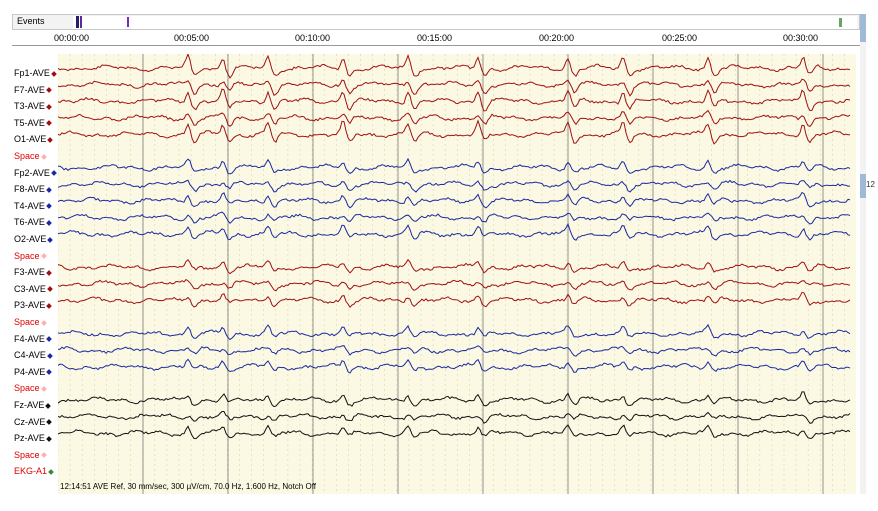 The width and height of the screenshot is (878, 511). What do you see at coordinates (557, 38) in the screenshot?
I see `time-tick-label: 00:20:00` at bounding box center [557, 38].